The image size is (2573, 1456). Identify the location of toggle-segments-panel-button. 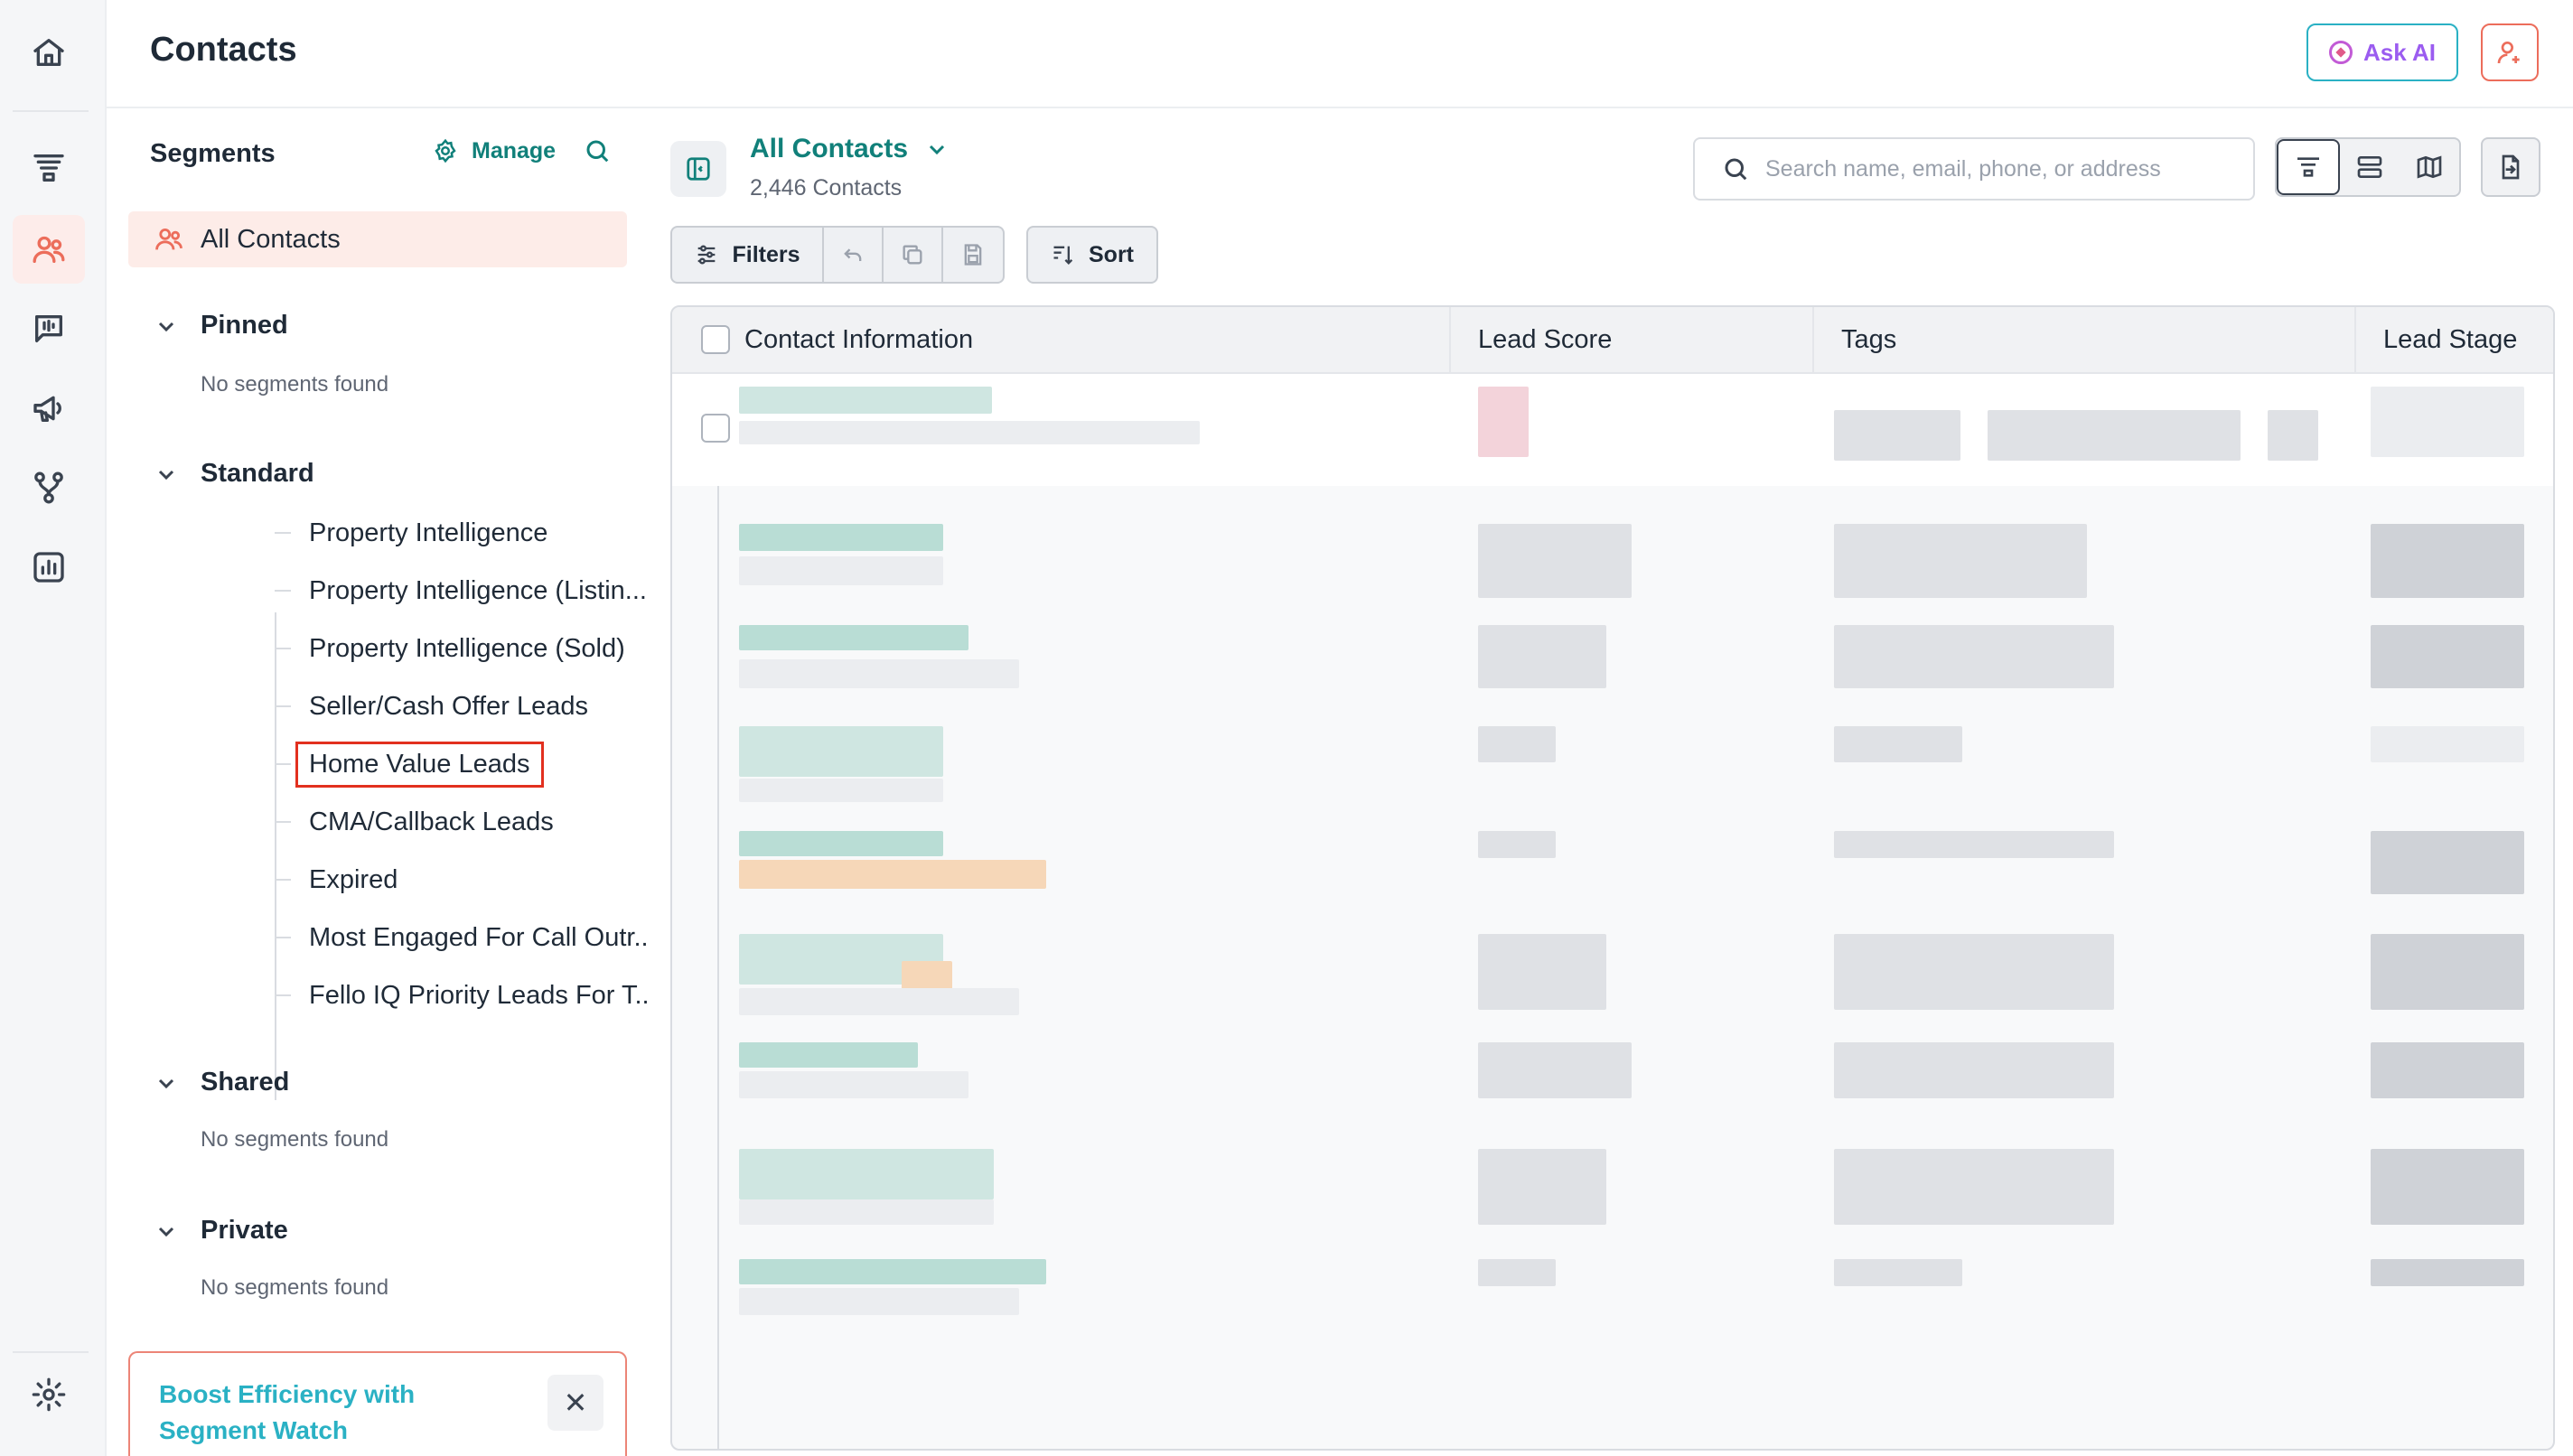
(698, 169).